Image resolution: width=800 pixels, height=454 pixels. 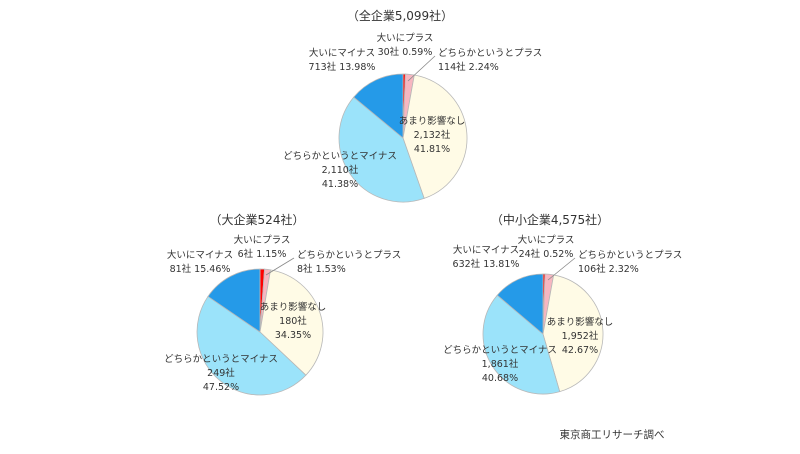 What do you see at coordinates (550, 219) in the screenshot?
I see `pie-title: （中小企業4,575社）` at bounding box center [550, 219].